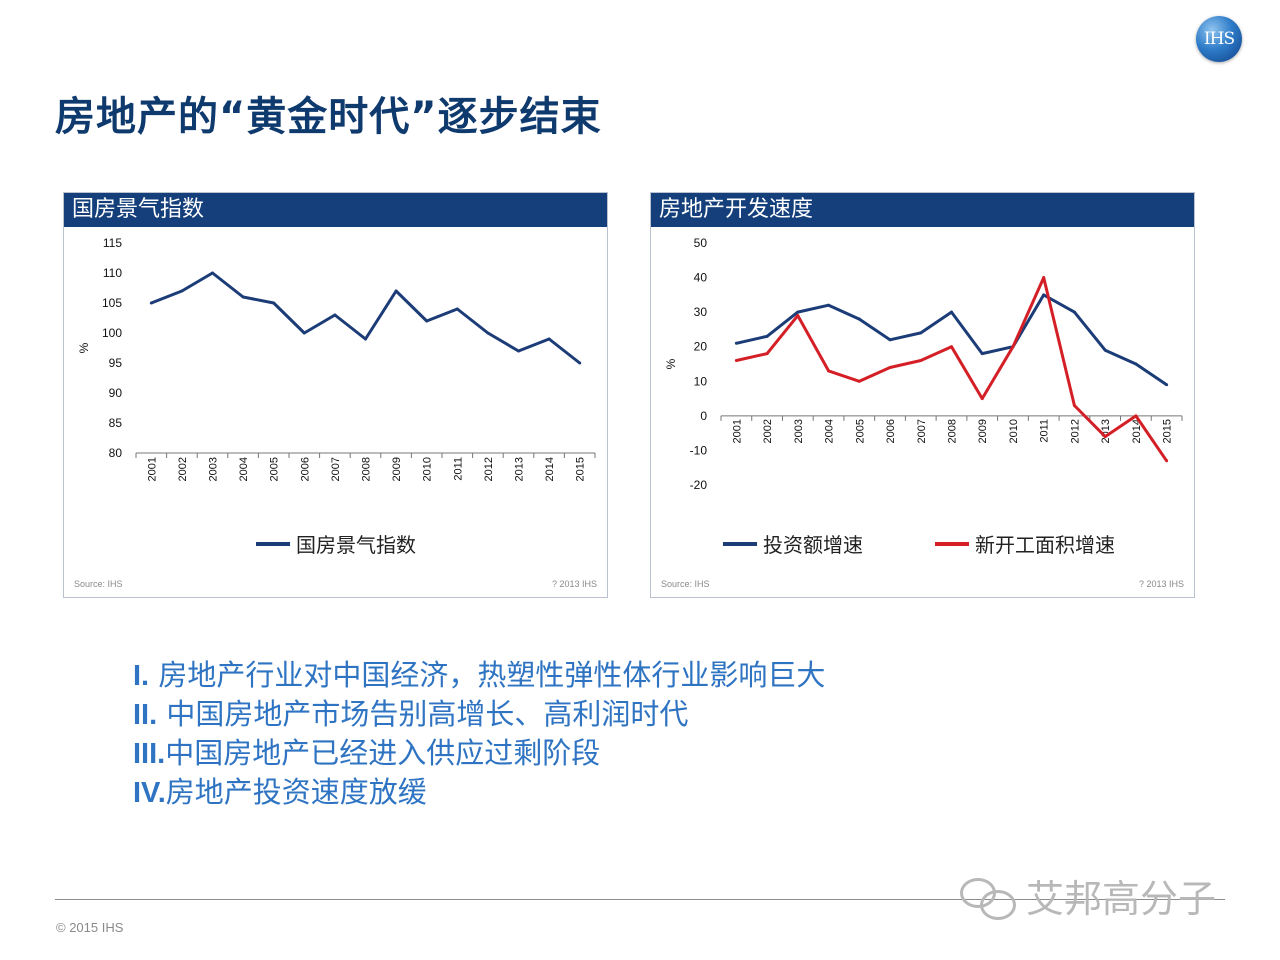 The height and width of the screenshot is (960, 1280). What do you see at coordinates (492, 675) in the screenshot?
I see `bullet-text: 房地产行业对中国经济，热塑性弹性体行业影响巨大` at bounding box center [492, 675].